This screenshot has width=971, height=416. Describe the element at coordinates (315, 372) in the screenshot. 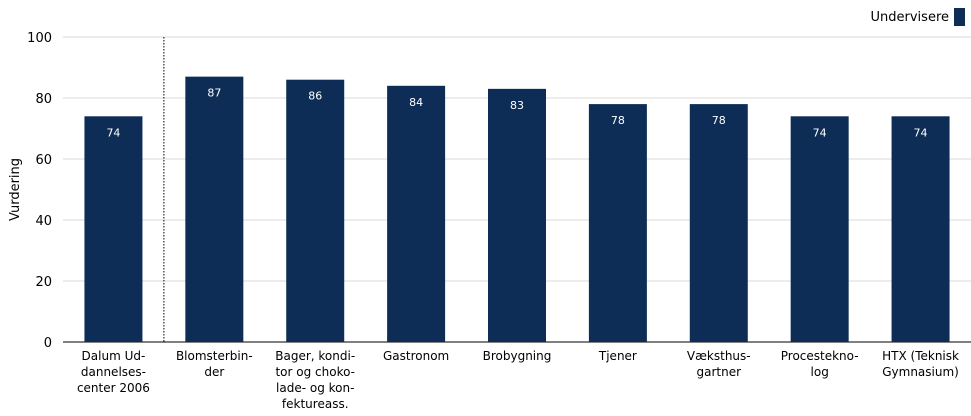

I see `x-tick-label: tor og choko-` at that location.